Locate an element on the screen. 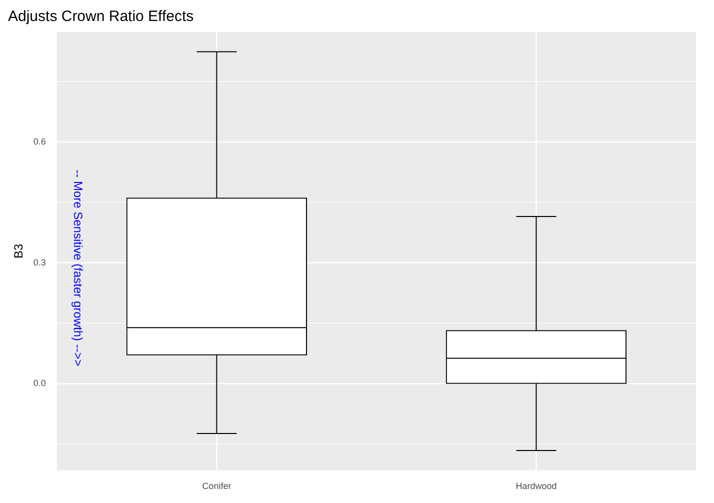 This screenshot has height=503, width=714. y-tick-label: 0.3 is located at coordinates (39, 262).